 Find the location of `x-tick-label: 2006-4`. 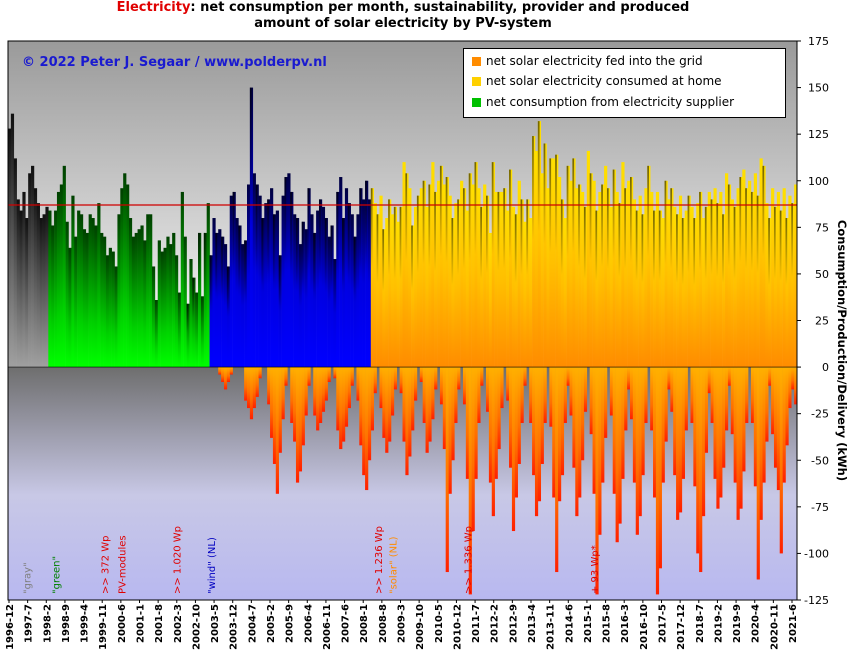

x-tick-label: 2006-4 is located at coordinates (308, 623).